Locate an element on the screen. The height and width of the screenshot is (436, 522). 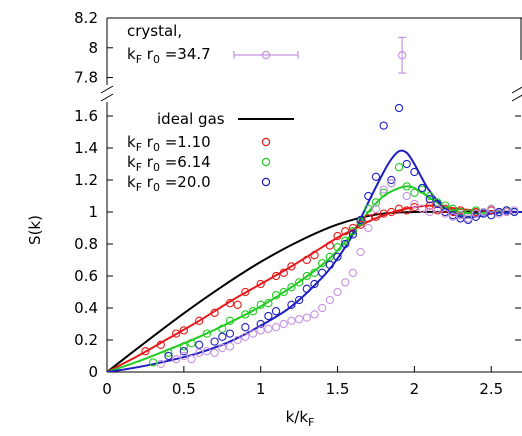
axis-break-right is located at coordinates (516, 90).